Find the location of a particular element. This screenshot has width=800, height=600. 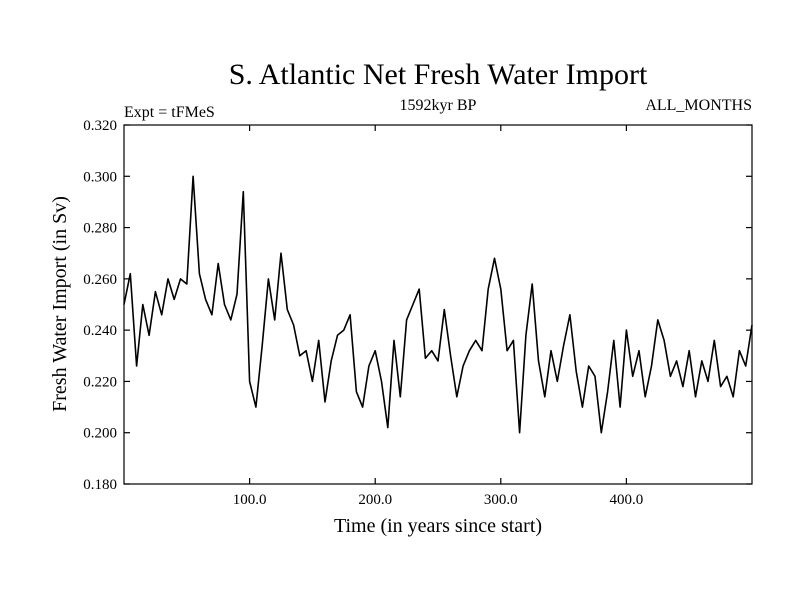

x-axis-label: Time (in years since start) is located at coordinates (438, 526).